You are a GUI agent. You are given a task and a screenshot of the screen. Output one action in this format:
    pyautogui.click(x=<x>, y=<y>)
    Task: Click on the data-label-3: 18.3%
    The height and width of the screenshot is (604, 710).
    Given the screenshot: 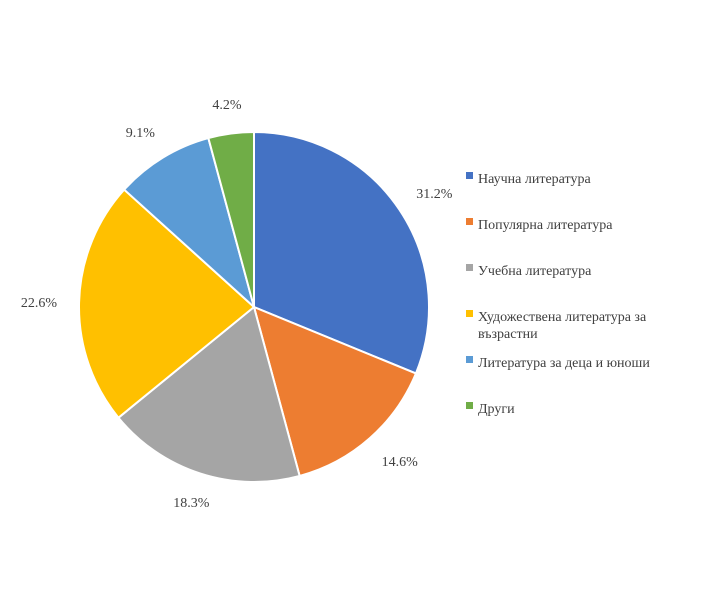 What is the action you would take?
    pyautogui.click(x=191, y=503)
    